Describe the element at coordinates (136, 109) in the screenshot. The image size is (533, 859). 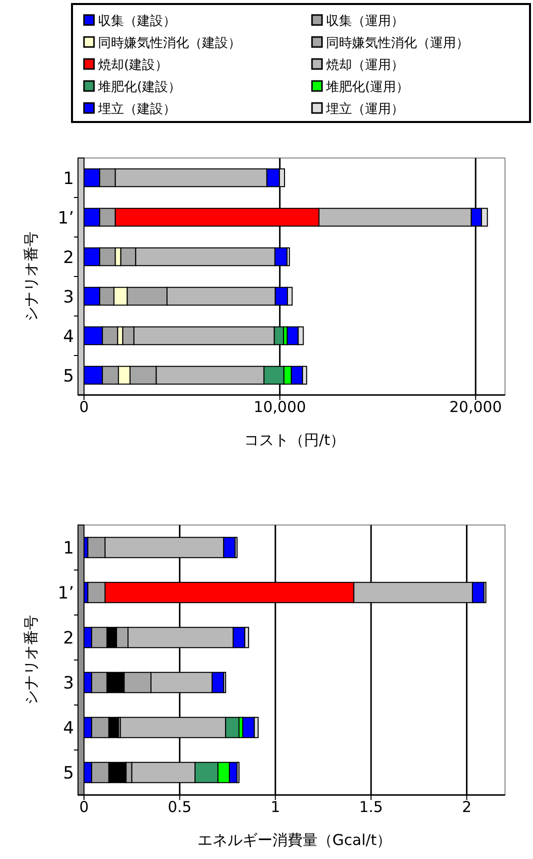
I see `legend-label: 埋立（建設）` at that location.